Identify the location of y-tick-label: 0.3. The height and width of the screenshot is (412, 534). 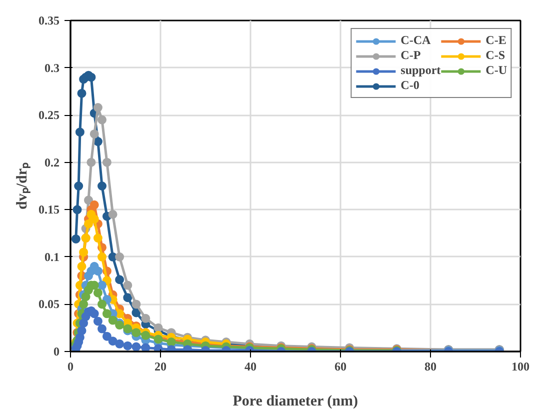
(52, 67).